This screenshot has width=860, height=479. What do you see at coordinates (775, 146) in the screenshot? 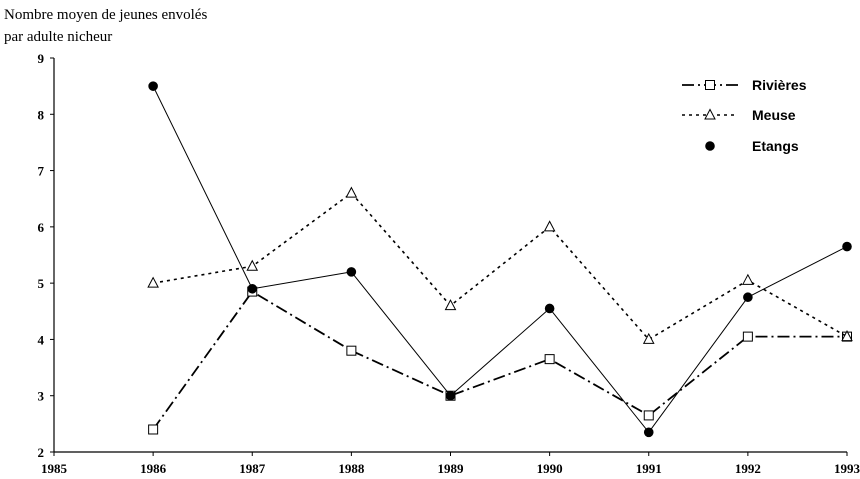
I see `legend-label-etangs: Etangs` at bounding box center [775, 146].